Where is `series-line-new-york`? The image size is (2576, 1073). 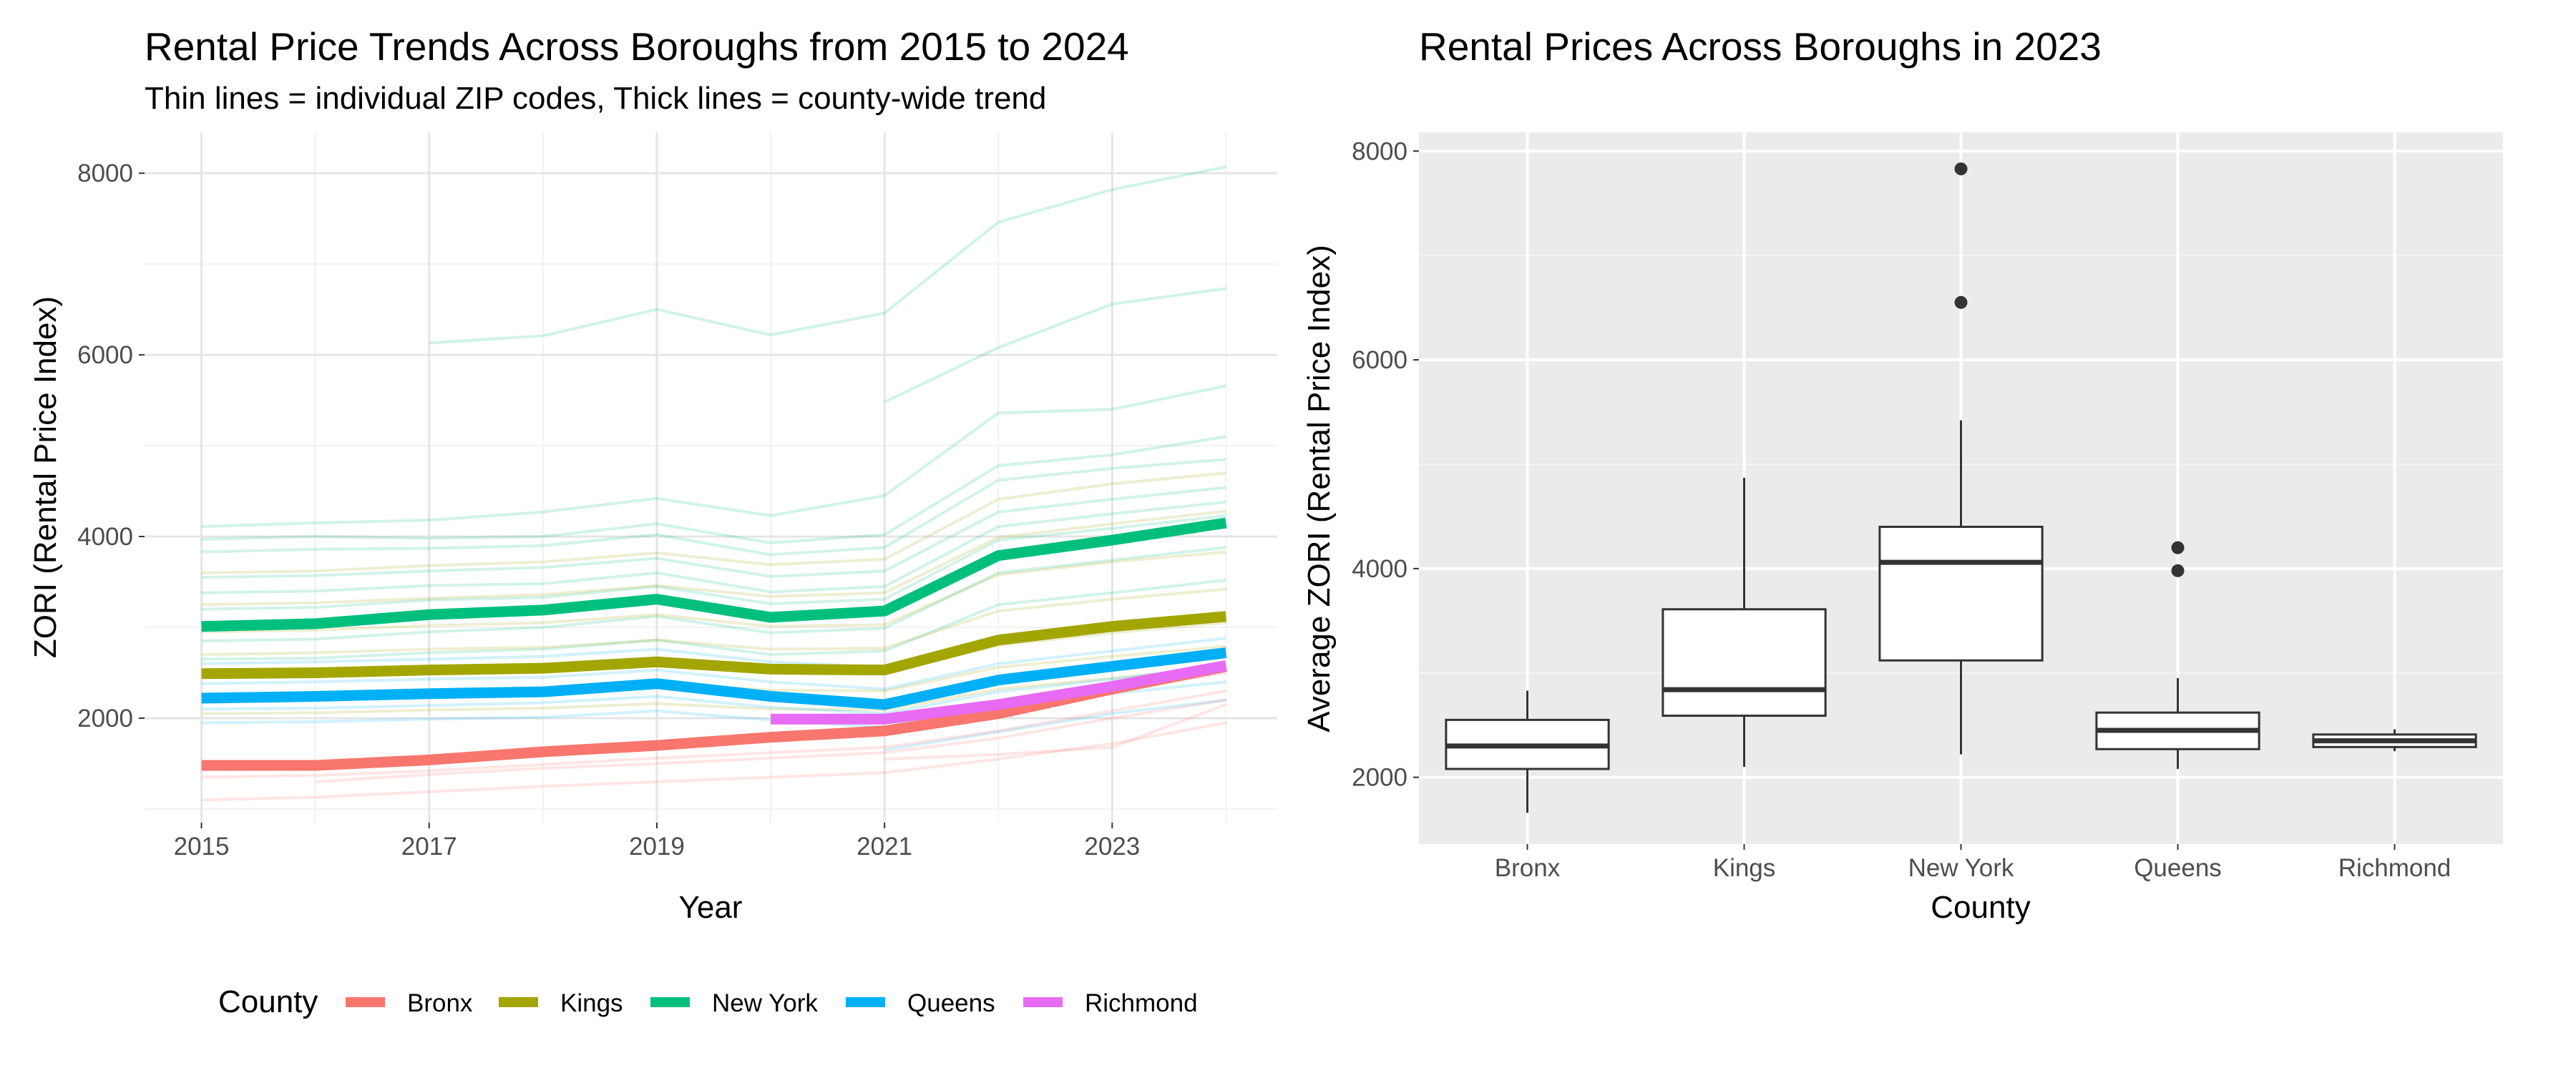
series-line-new-york is located at coordinates (714, 574).